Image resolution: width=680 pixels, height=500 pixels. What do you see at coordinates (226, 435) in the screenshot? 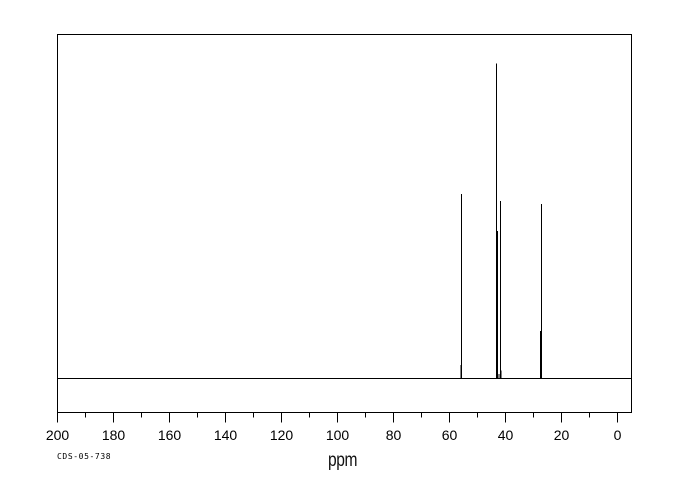
I see `x-axis-tick-label: 140` at bounding box center [226, 435].